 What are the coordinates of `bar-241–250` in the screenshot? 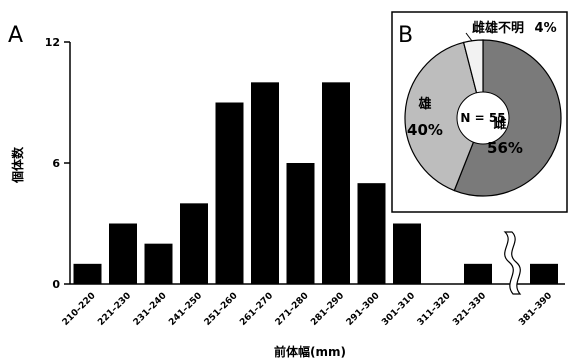 It's located at (194, 243).